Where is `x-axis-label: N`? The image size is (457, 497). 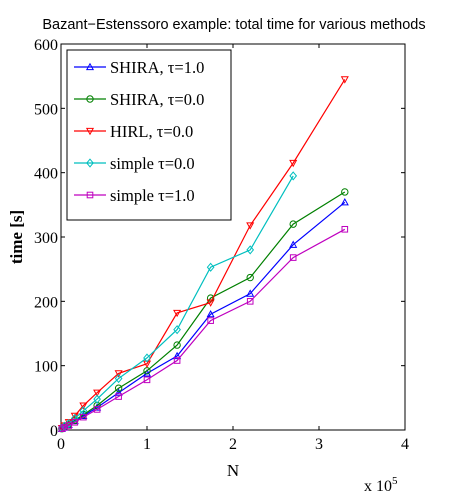
x-axis-label: N is located at coordinates (233, 470).